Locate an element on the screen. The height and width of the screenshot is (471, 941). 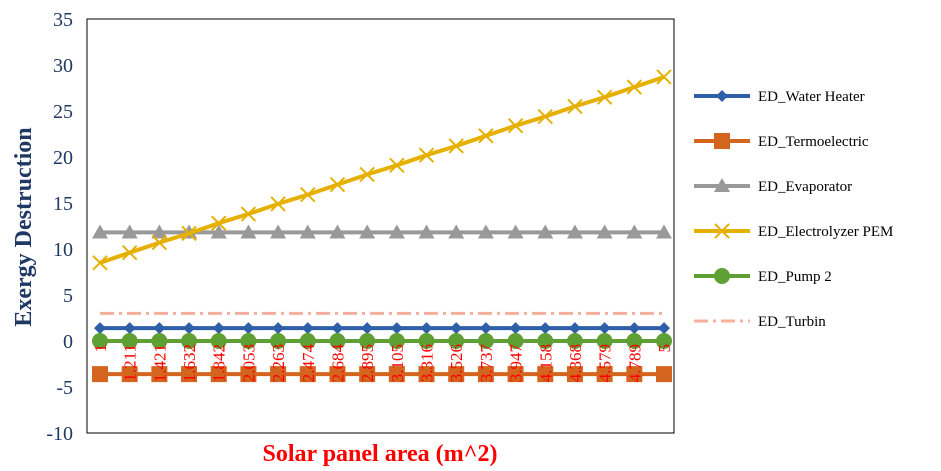
y-tick-label: 10 is located at coordinates (63, 250).